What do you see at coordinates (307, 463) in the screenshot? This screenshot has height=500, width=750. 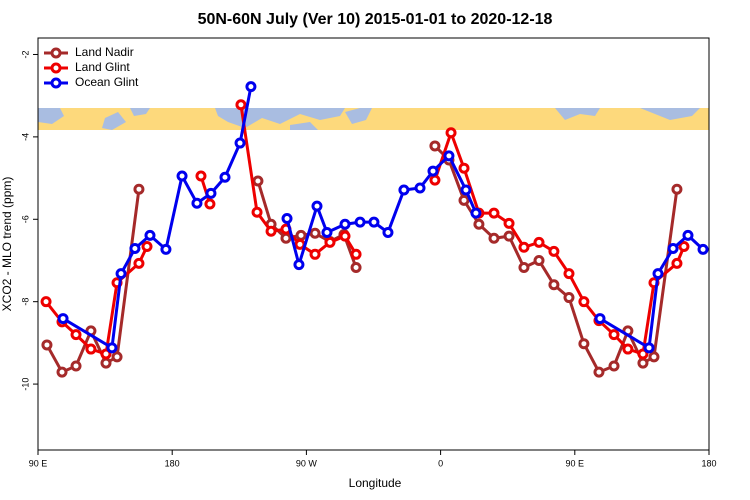 I see `x-tick-label: 90 W` at bounding box center [307, 463].